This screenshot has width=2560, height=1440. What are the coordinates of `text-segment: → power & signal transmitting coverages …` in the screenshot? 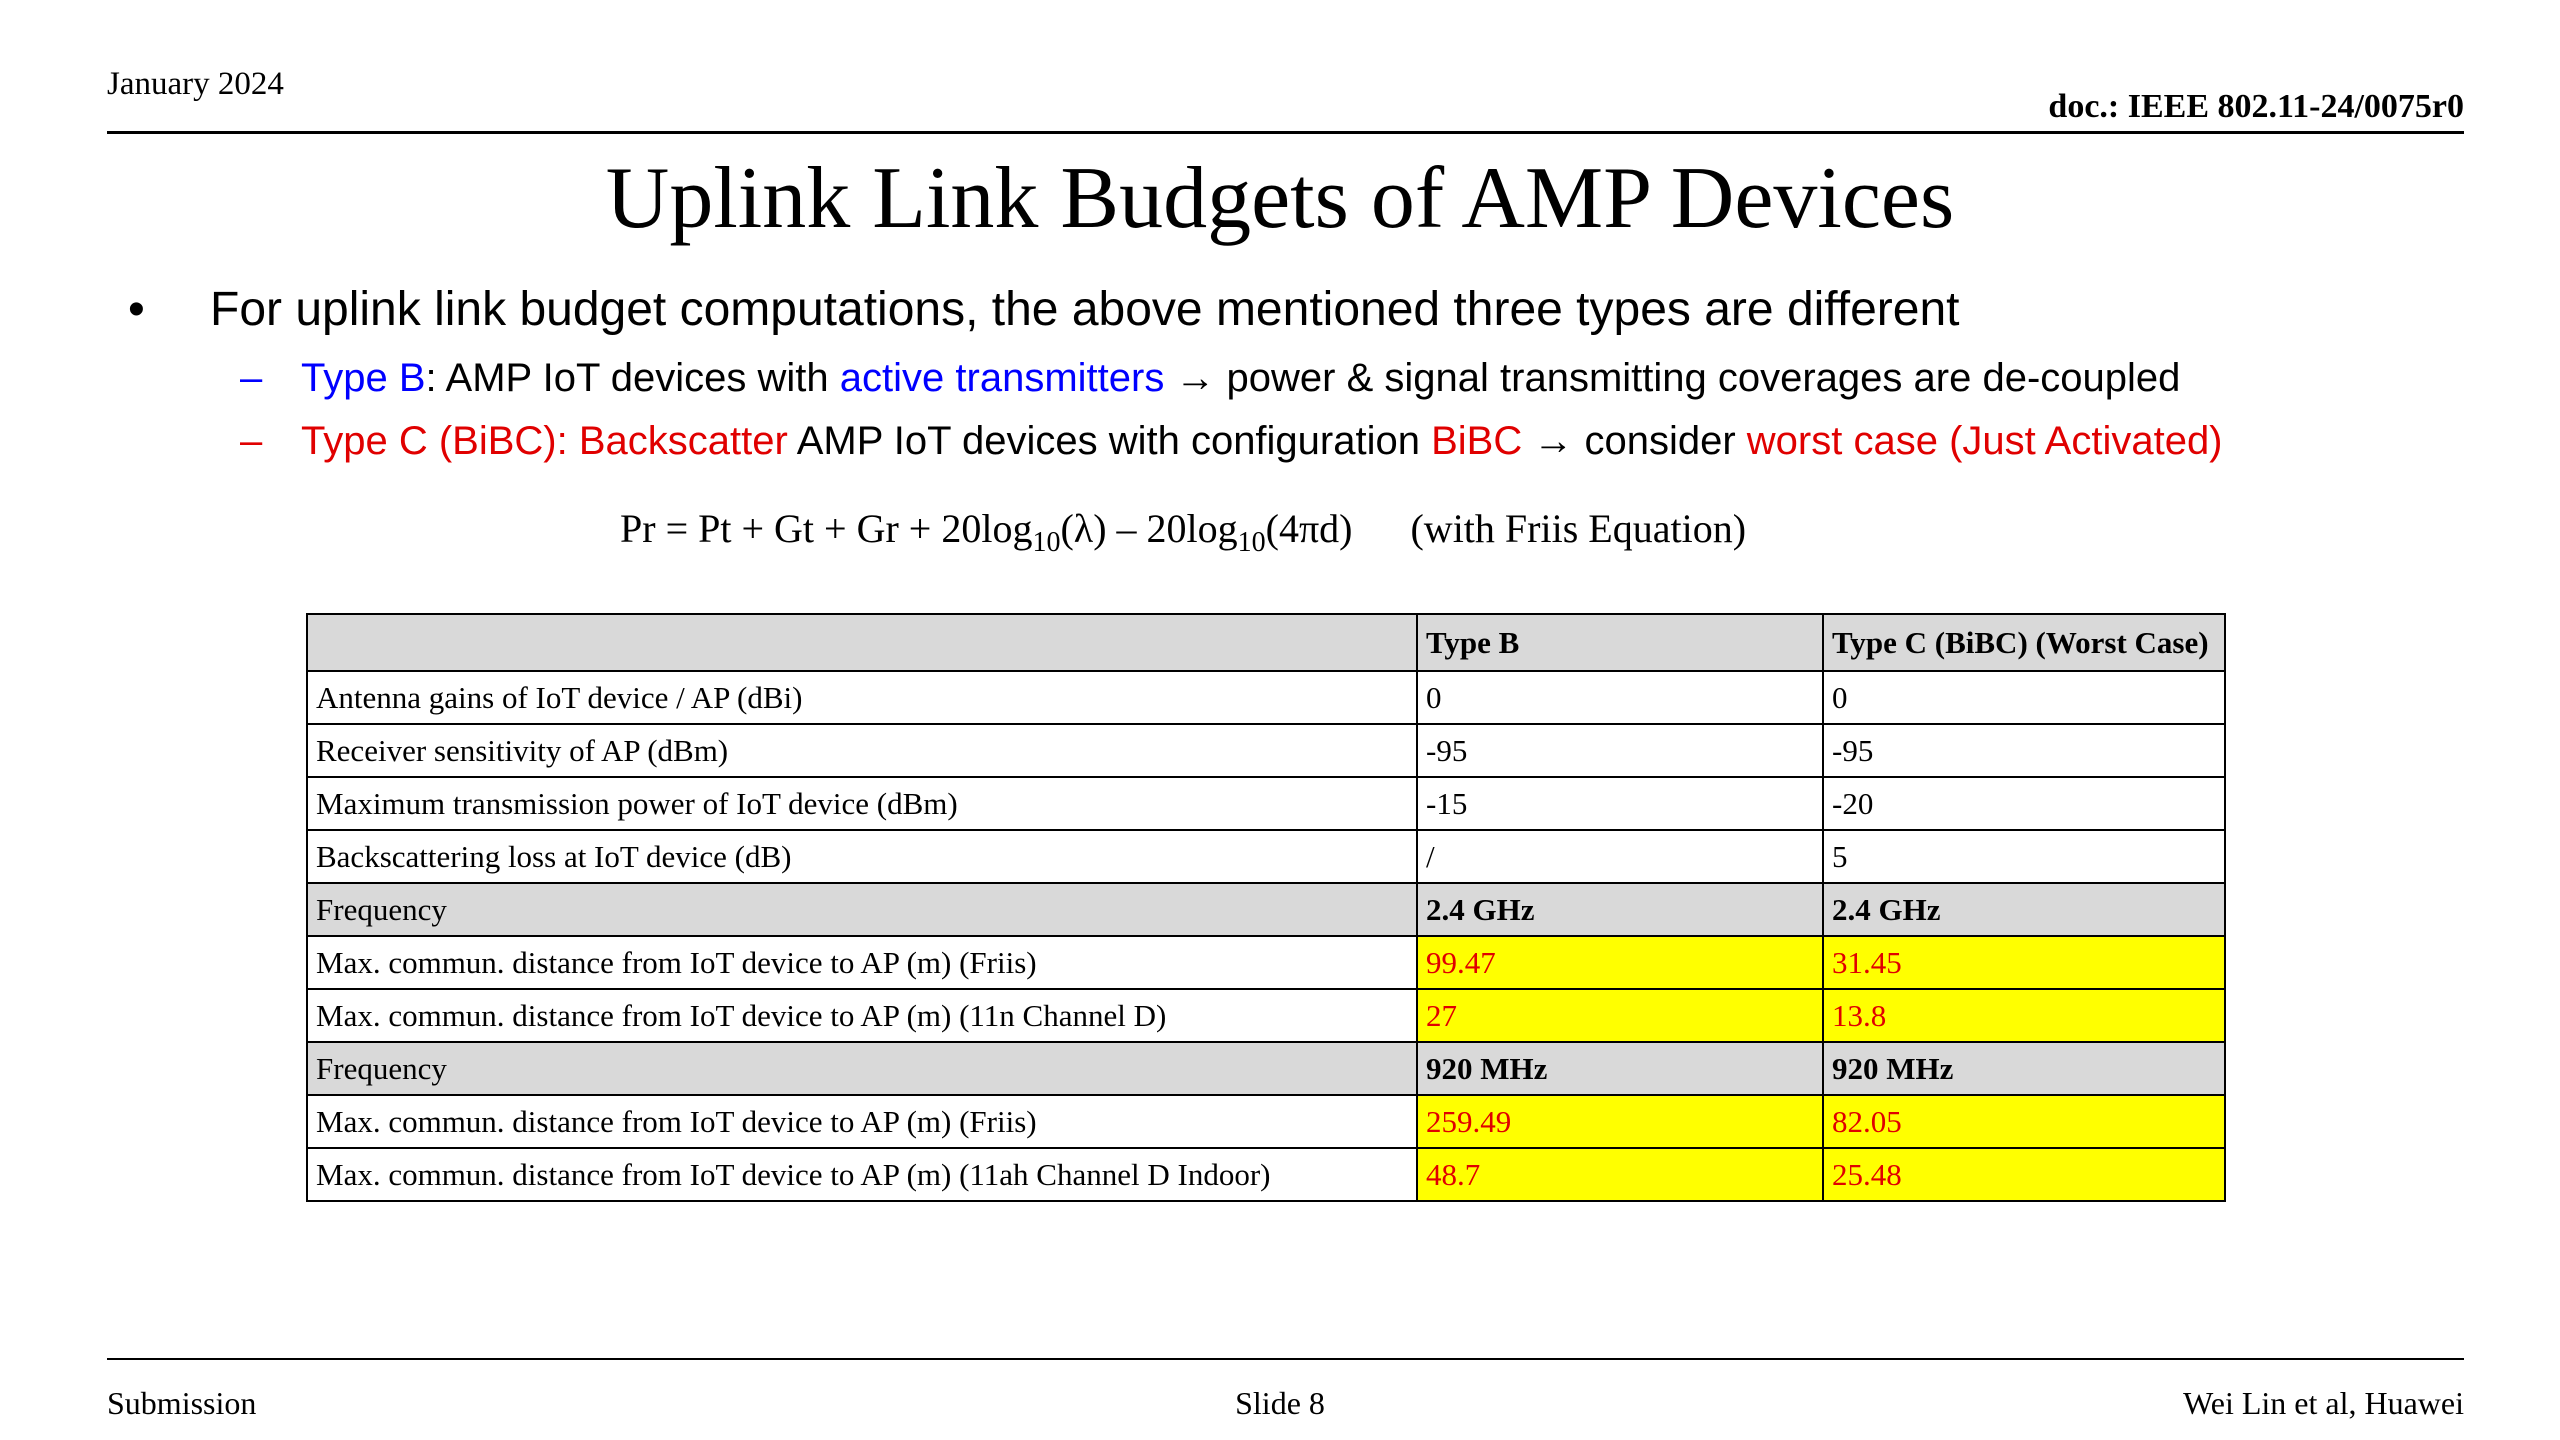 It's located at (1672, 378).